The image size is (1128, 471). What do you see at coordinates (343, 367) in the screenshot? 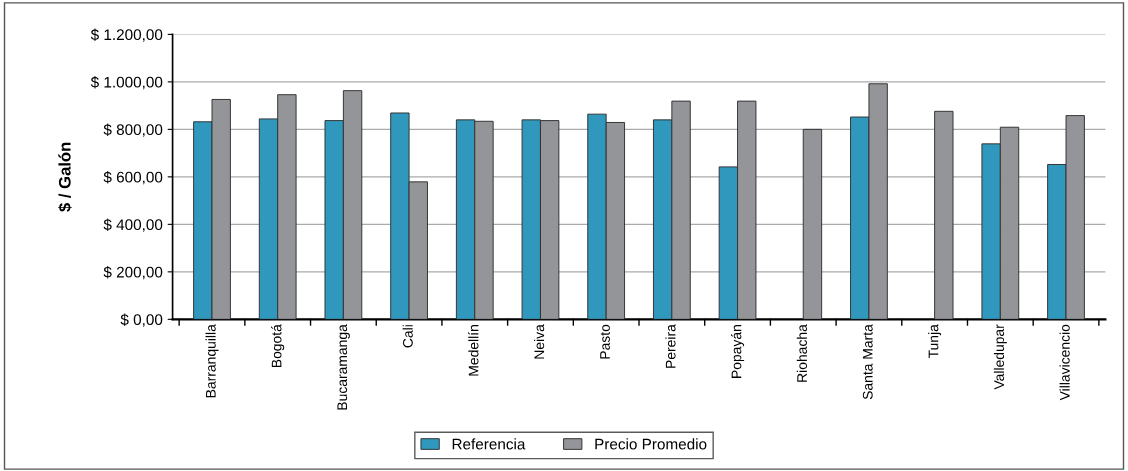
I see `x-tick-label: Bucaramanga` at bounding box center [343, 367].